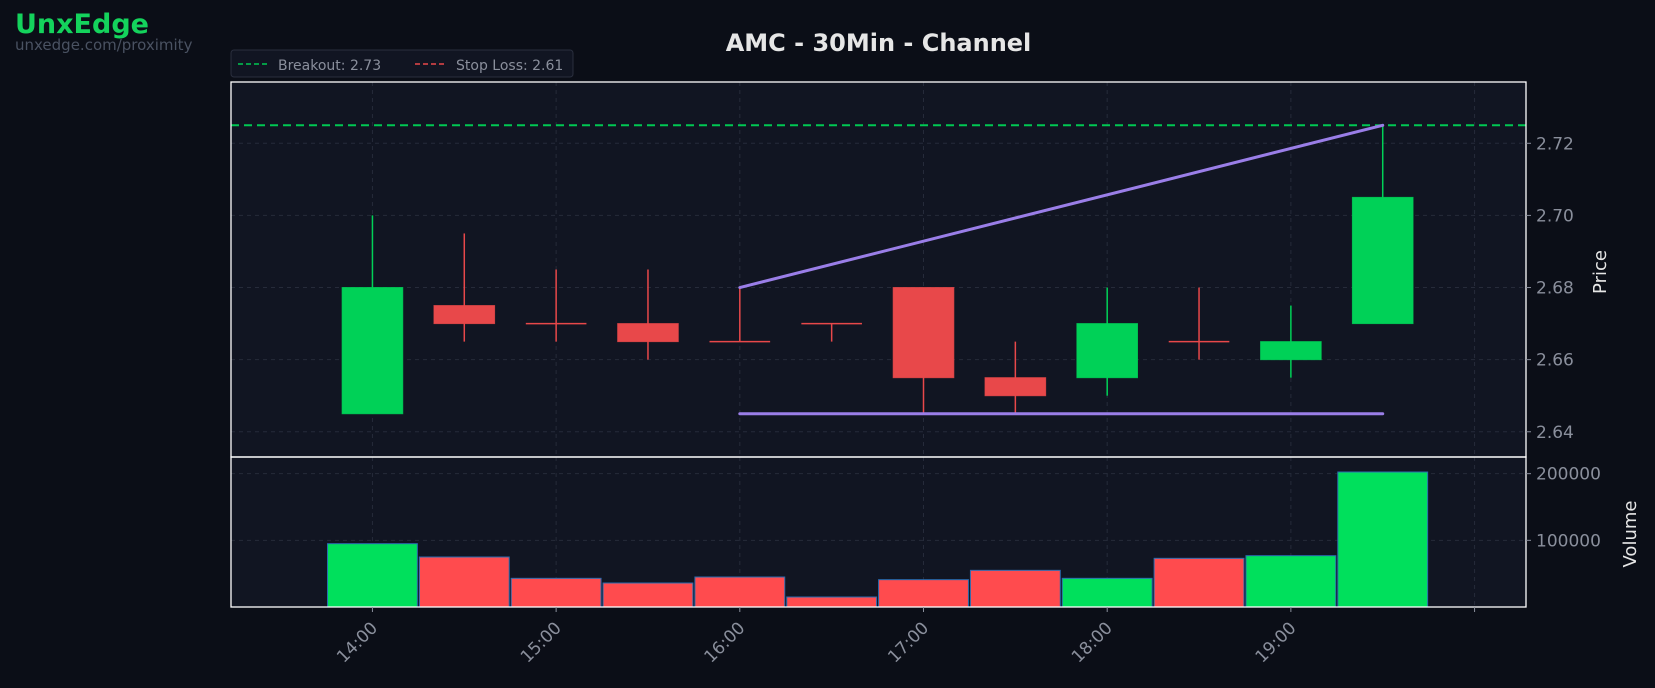 The height and width of the screenshot is (688, 1655). What do you see at coordinates (357, 642) in the screenshot?
I see `time-tick-label: 14:00` at bounding box center [357, 642].